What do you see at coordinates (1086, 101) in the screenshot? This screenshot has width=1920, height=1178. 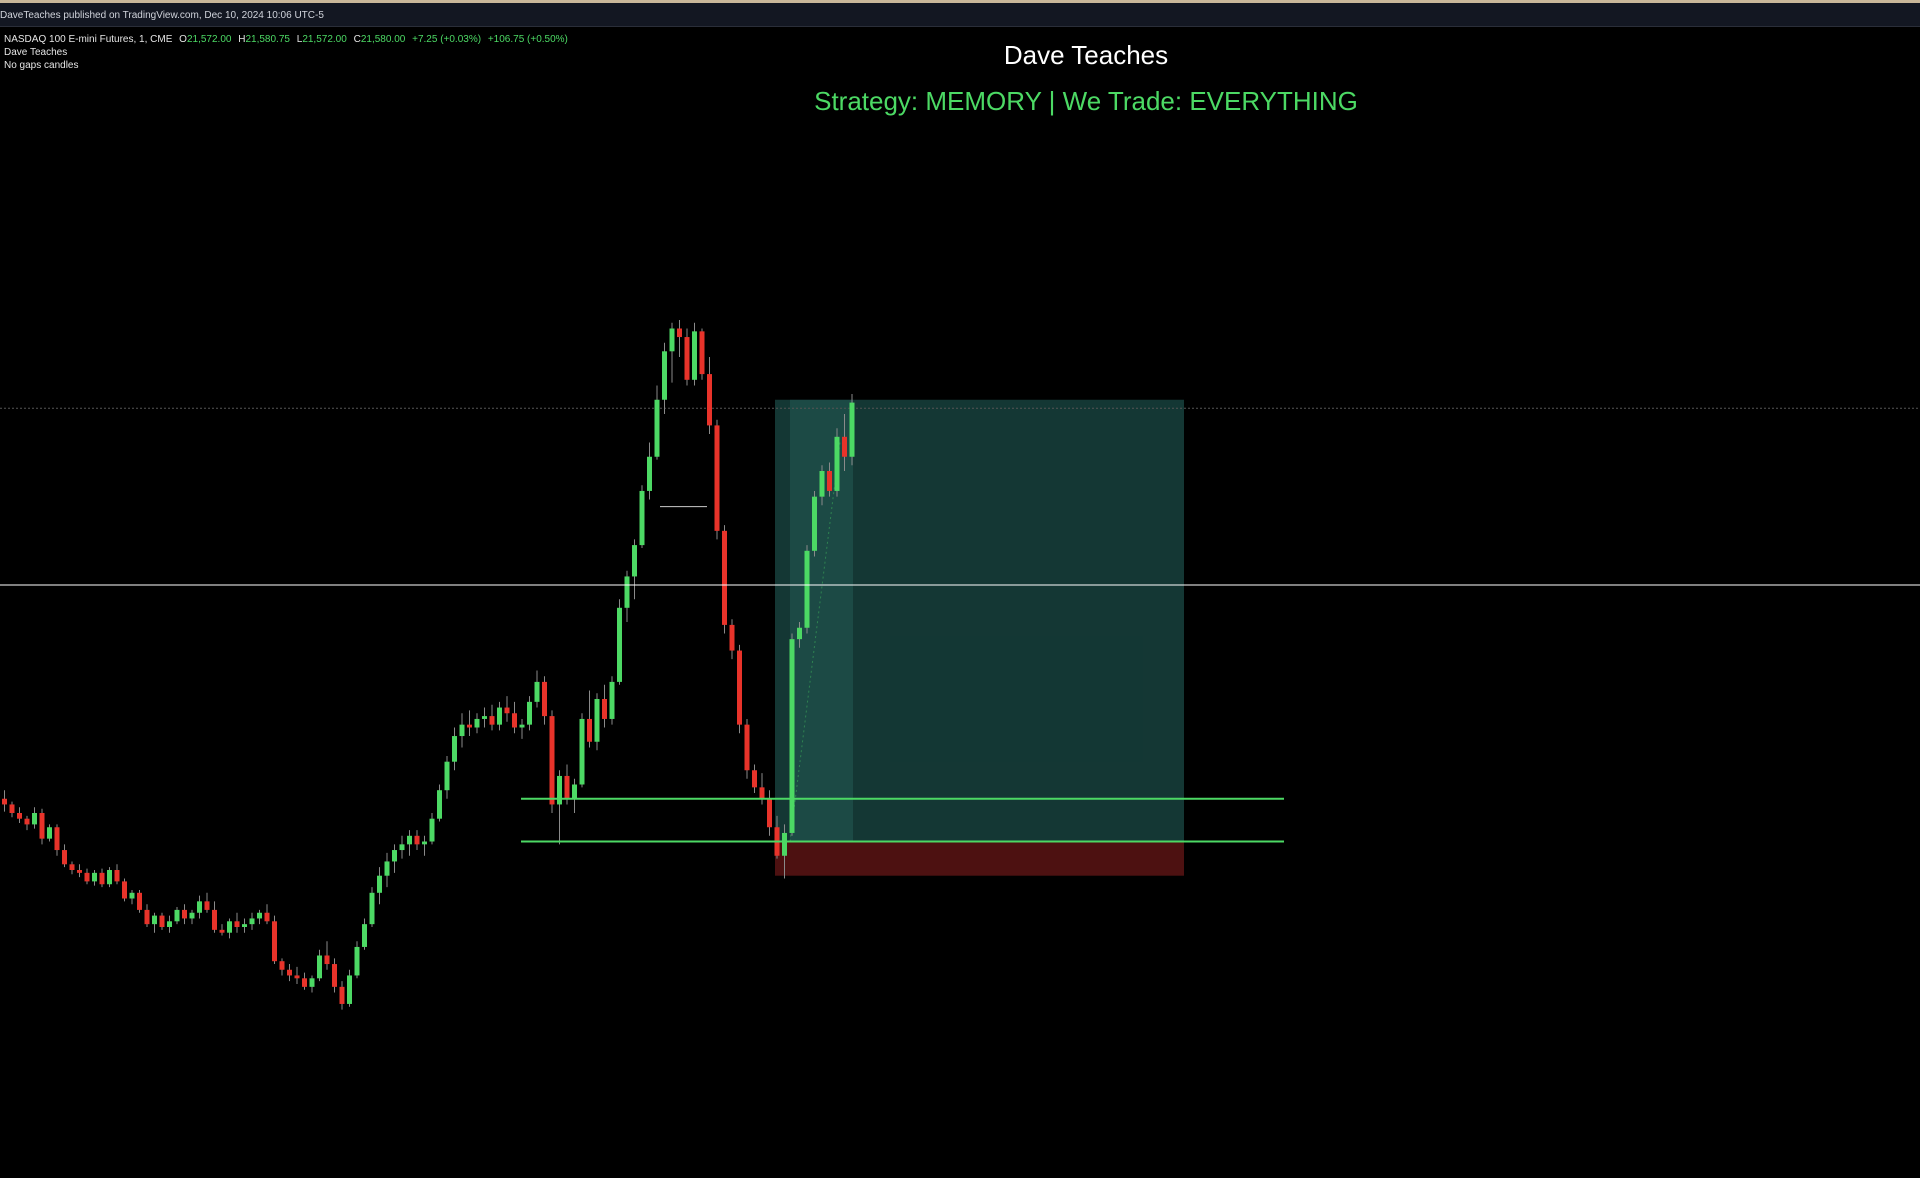 I see `chart-subtitle: Strategy: MEMORY | We Trade: EVERYTHING` at bounding box center [1086, 101].